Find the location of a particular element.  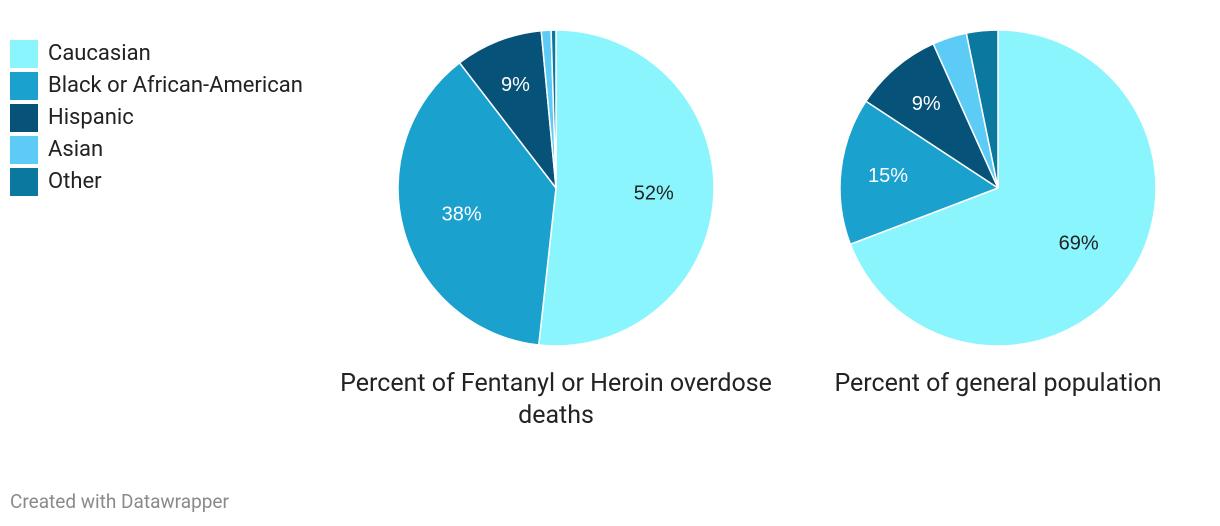

legend-swatch-black-or-african-american is located at coordinates (24, 86).